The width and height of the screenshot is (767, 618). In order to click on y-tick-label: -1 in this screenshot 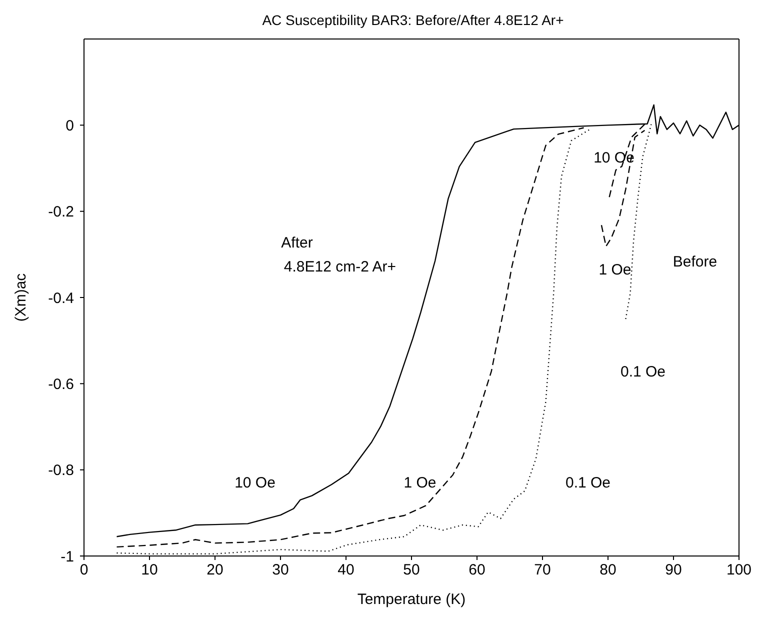, I will do `click(67, 557)`.